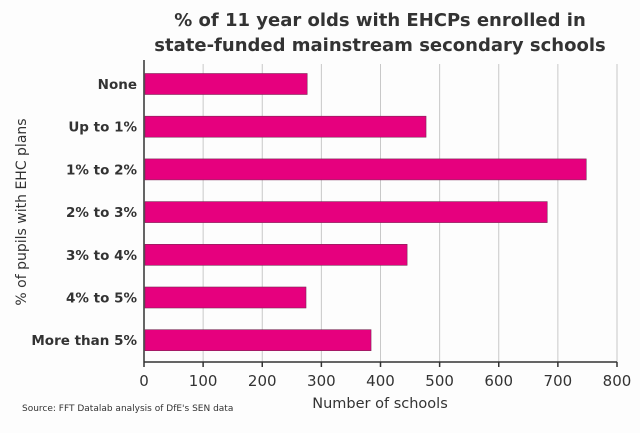  I want to click on category-label: 4% to 5%, so click(101, 299).